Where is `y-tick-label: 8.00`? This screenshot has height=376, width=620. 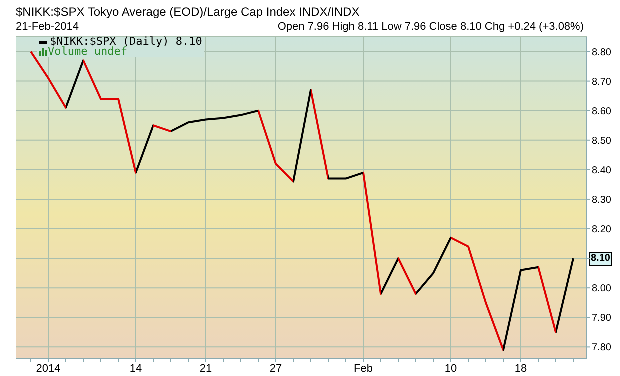
y-tick-label: 8.00 is located at coordinates (602, 289).